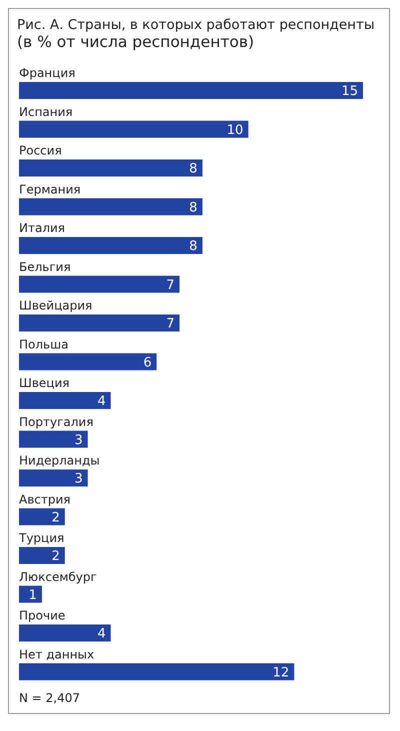 This screenshot has width=400, height=731. Describe the element at coordinates (59, 461) in the screenshot. I see `y-tick-label: Нидерланды` at that location.